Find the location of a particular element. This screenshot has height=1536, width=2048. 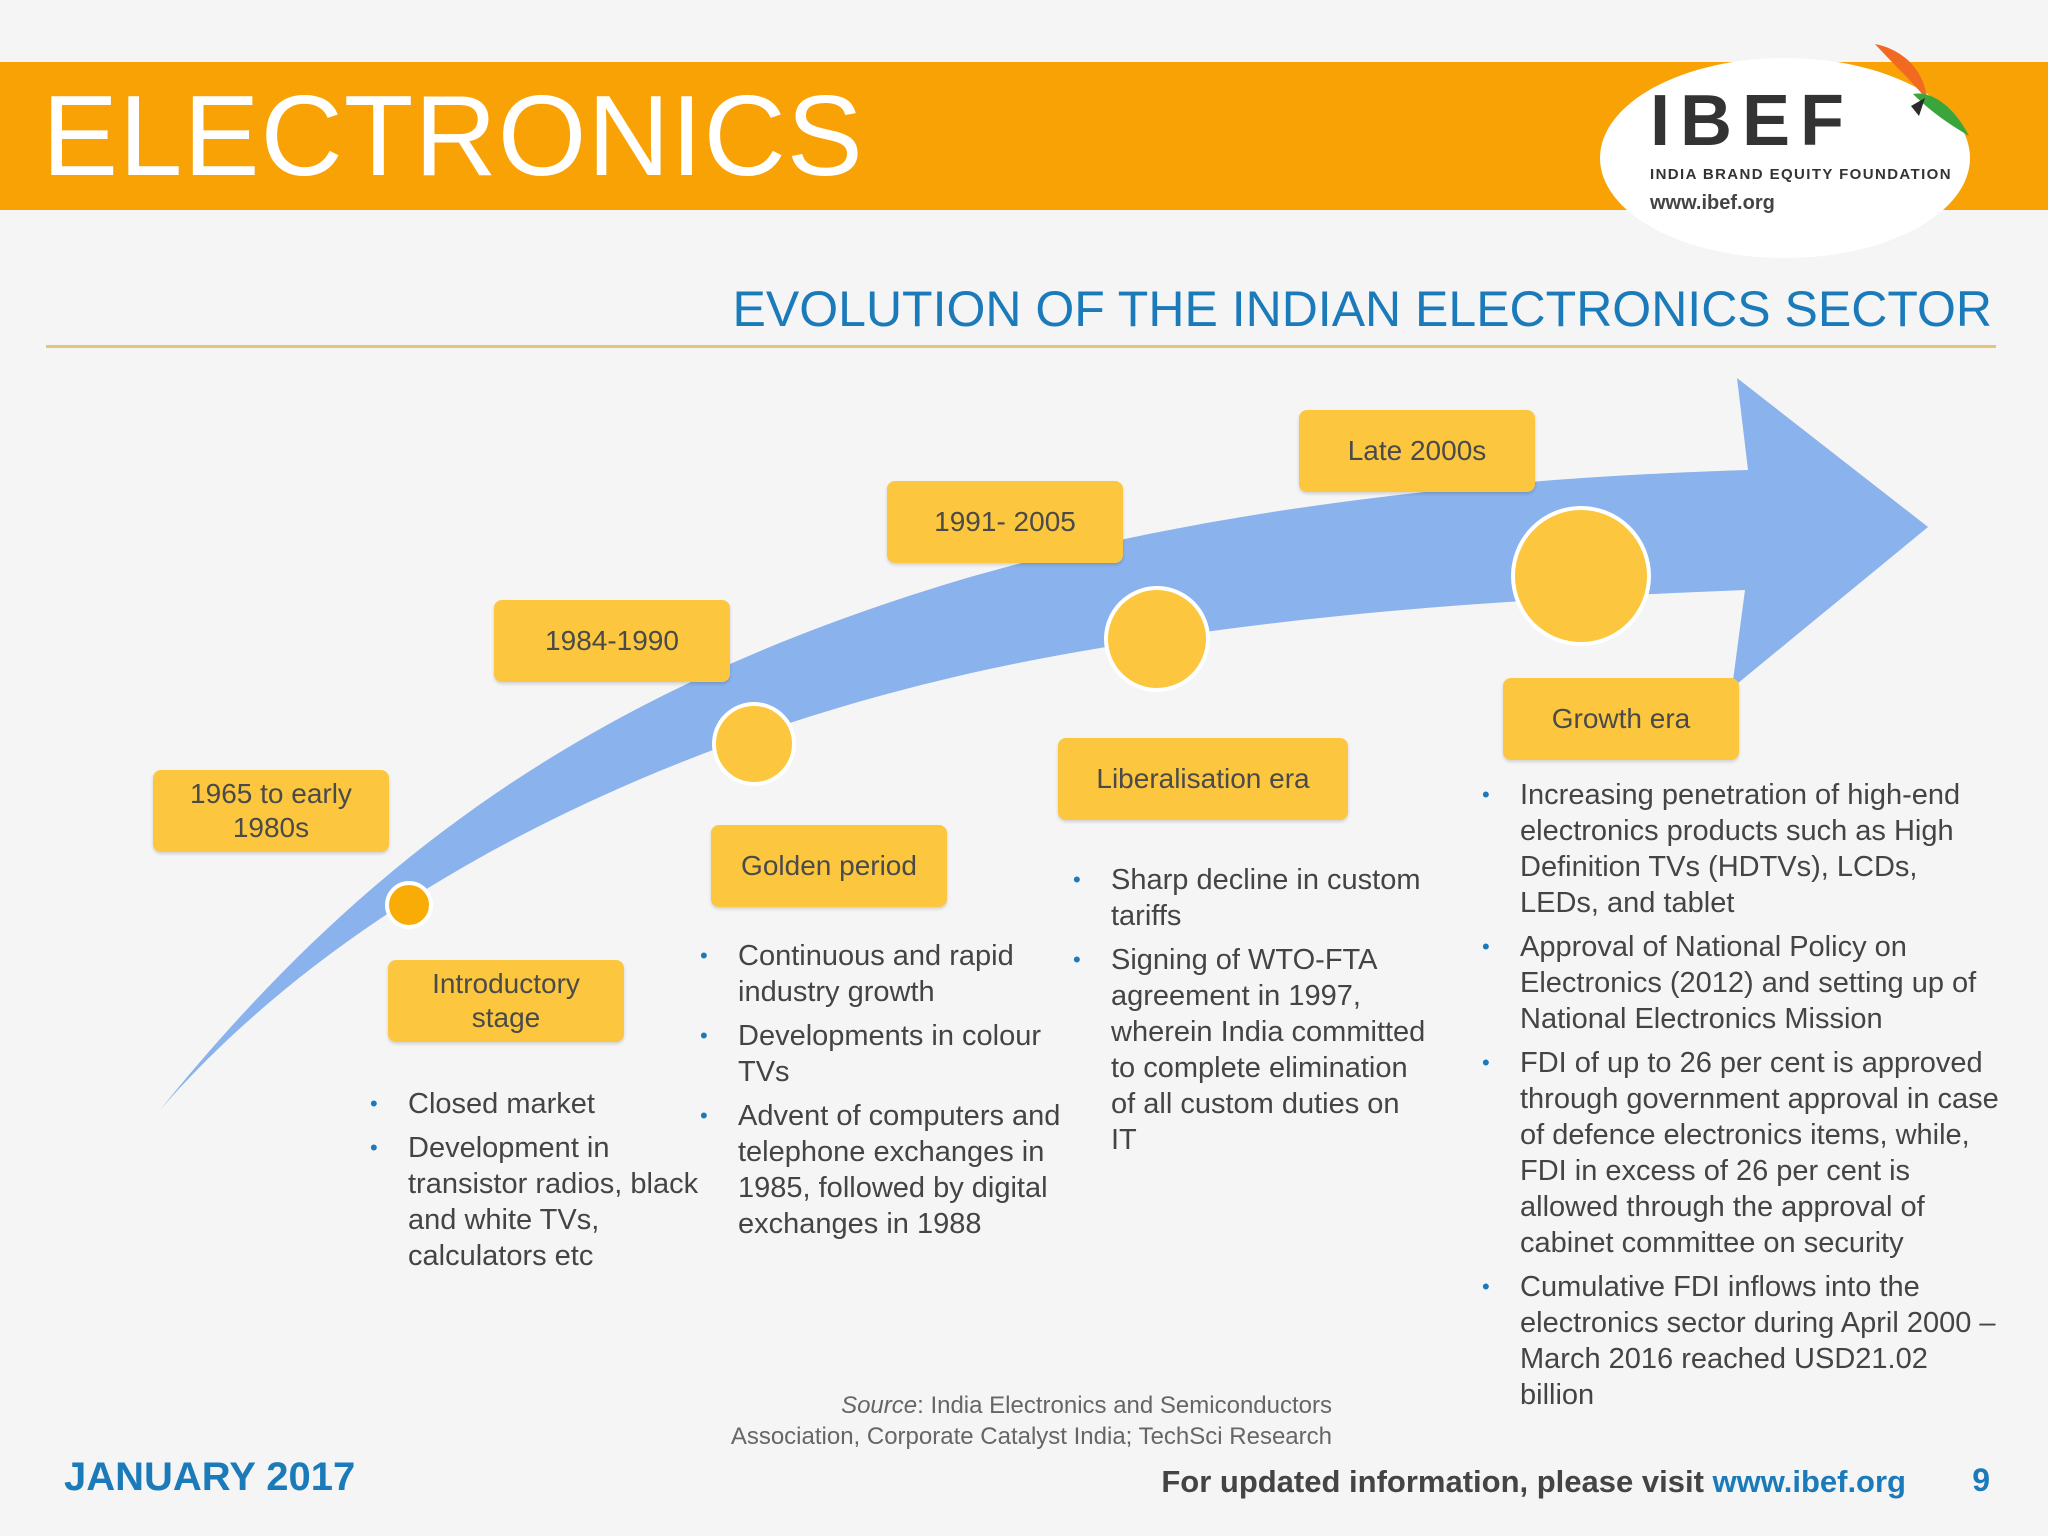

period-label-1: 1965 to early 1980s is located at coordinates (271, 811).